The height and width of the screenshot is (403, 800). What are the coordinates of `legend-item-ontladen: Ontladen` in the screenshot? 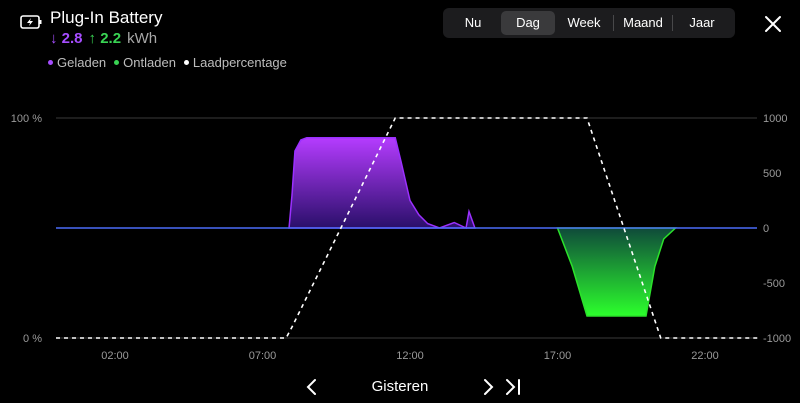 It's located at (145, 62).